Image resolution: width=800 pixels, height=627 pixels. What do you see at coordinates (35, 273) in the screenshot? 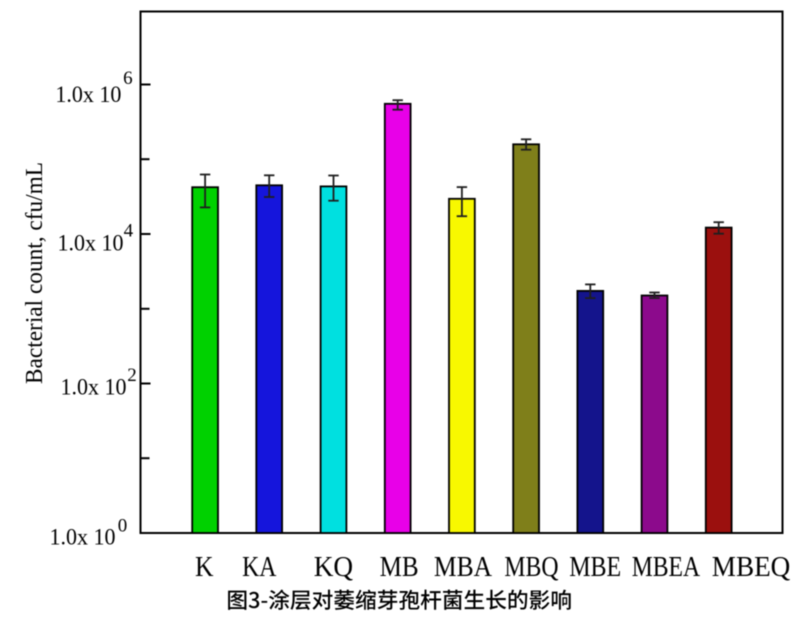
I see `svg-text: Bacterial count, cfu/mL` at bounding box center [35, 273].